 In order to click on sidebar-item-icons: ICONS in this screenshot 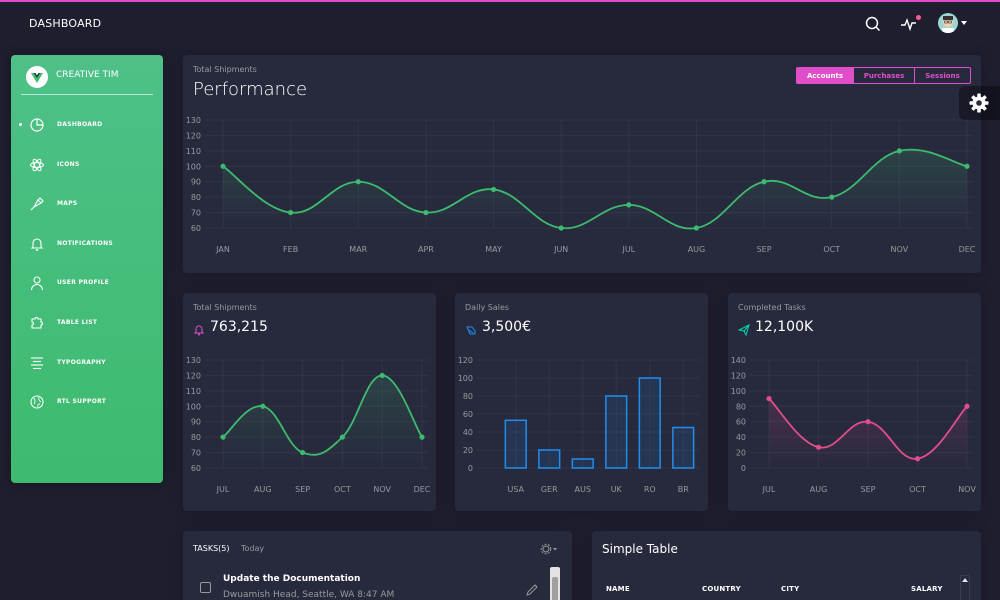, I will do `click(87, 165)`.